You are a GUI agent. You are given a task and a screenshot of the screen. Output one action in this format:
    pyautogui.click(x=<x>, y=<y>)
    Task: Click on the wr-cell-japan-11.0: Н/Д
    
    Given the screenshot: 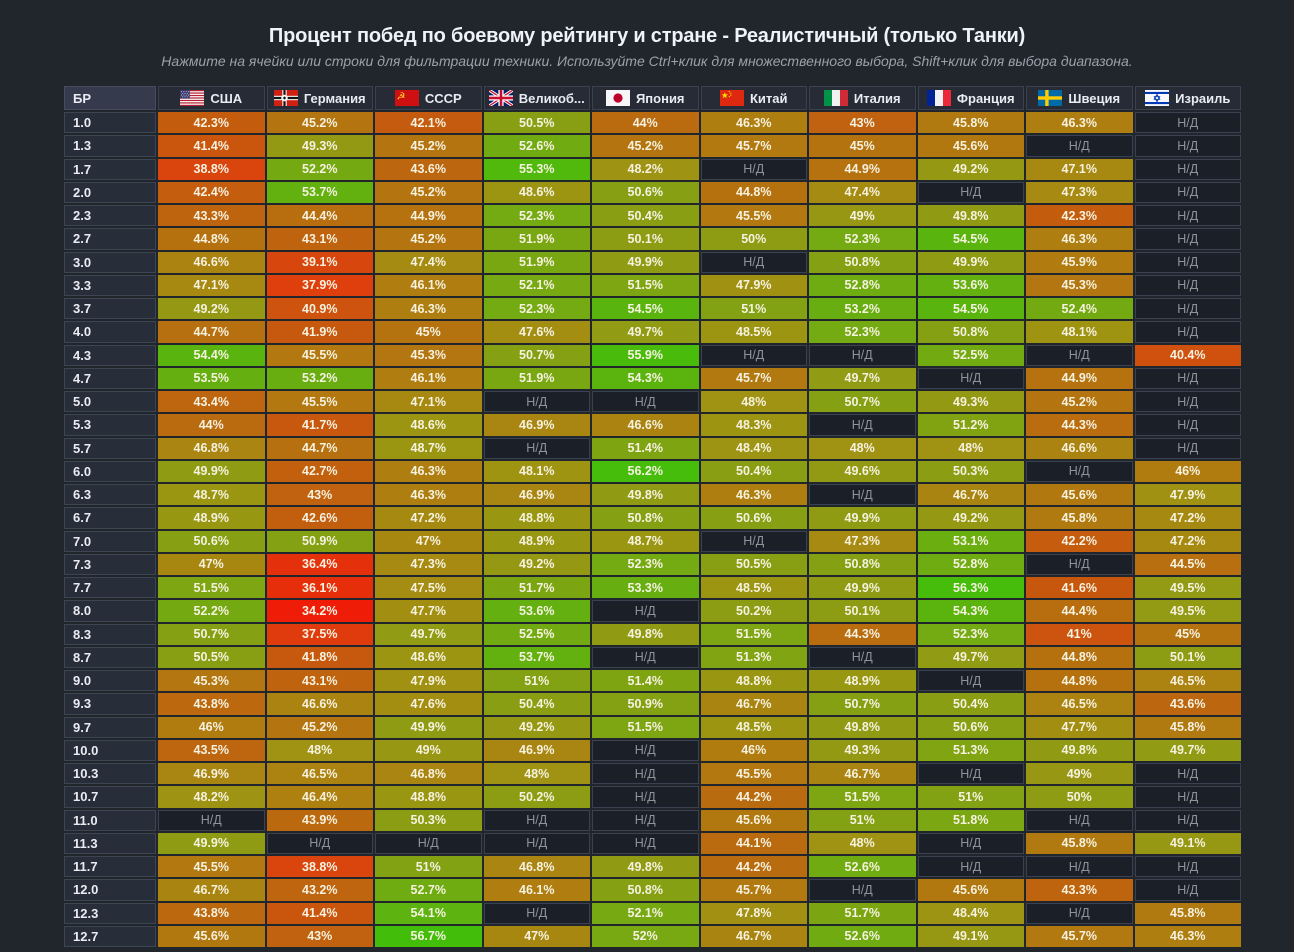 What is the action you would take?
    pyautogui.click(x=645, y=820)
    